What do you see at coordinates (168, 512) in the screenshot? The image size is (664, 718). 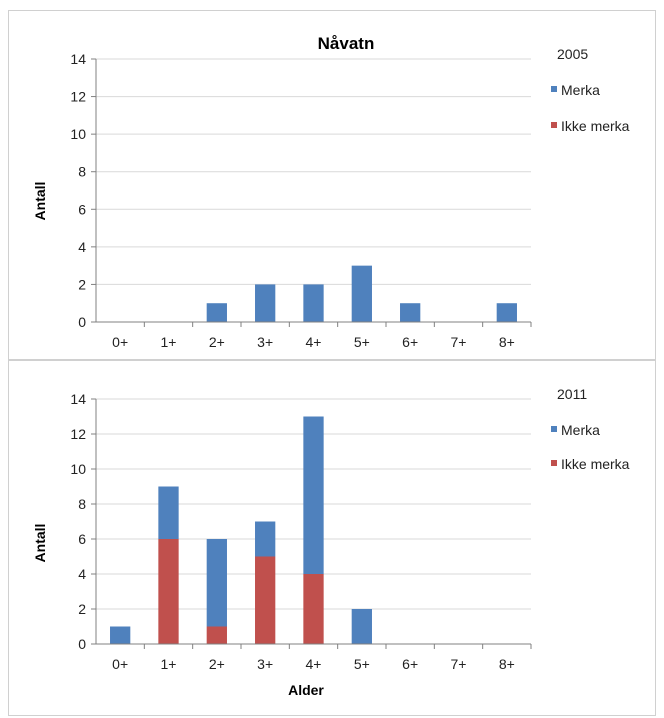 I see `bar-merka-1plus` at bounding box center [168, 512].